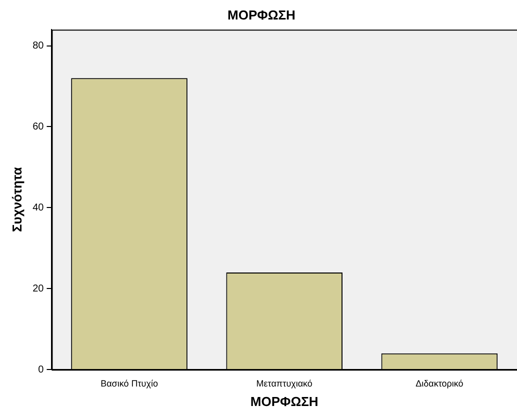  Describe the element at coordinates (262, 14) in the screenshot. I see `chart-title: ΜΟΡΦΩΣΗ` at that location.